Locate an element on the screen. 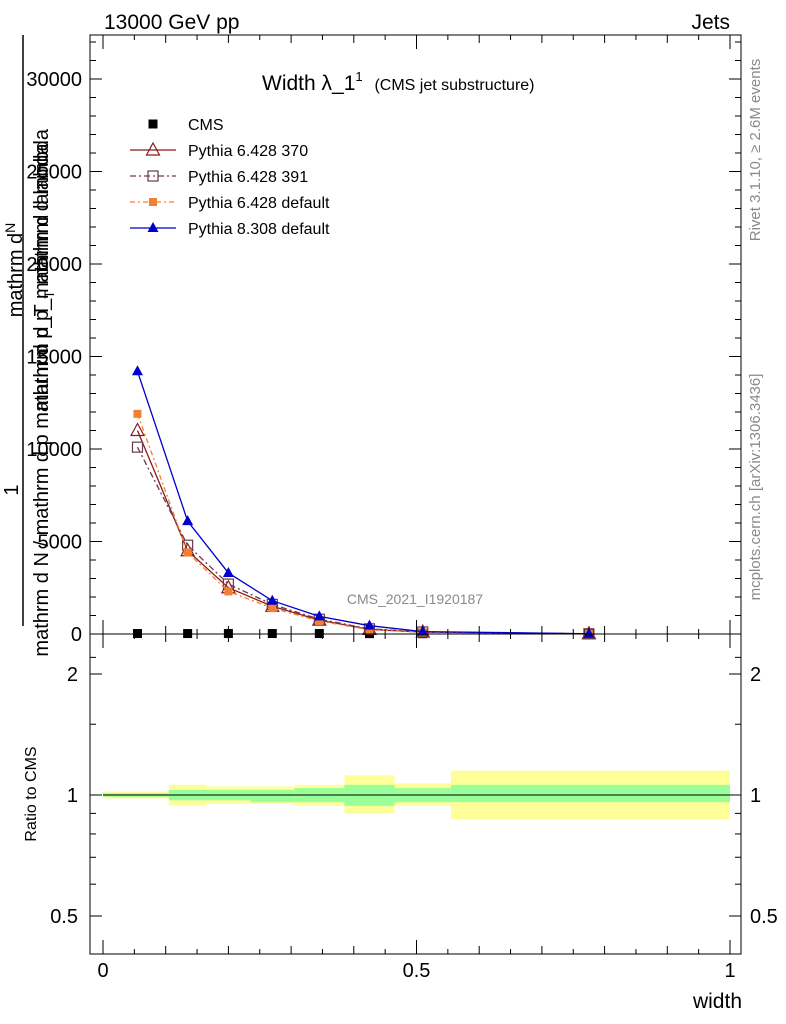 The height and width of the screenshot is (1024, 786). main-y-tick-label: 25000 is located at coordinates (54, 173).